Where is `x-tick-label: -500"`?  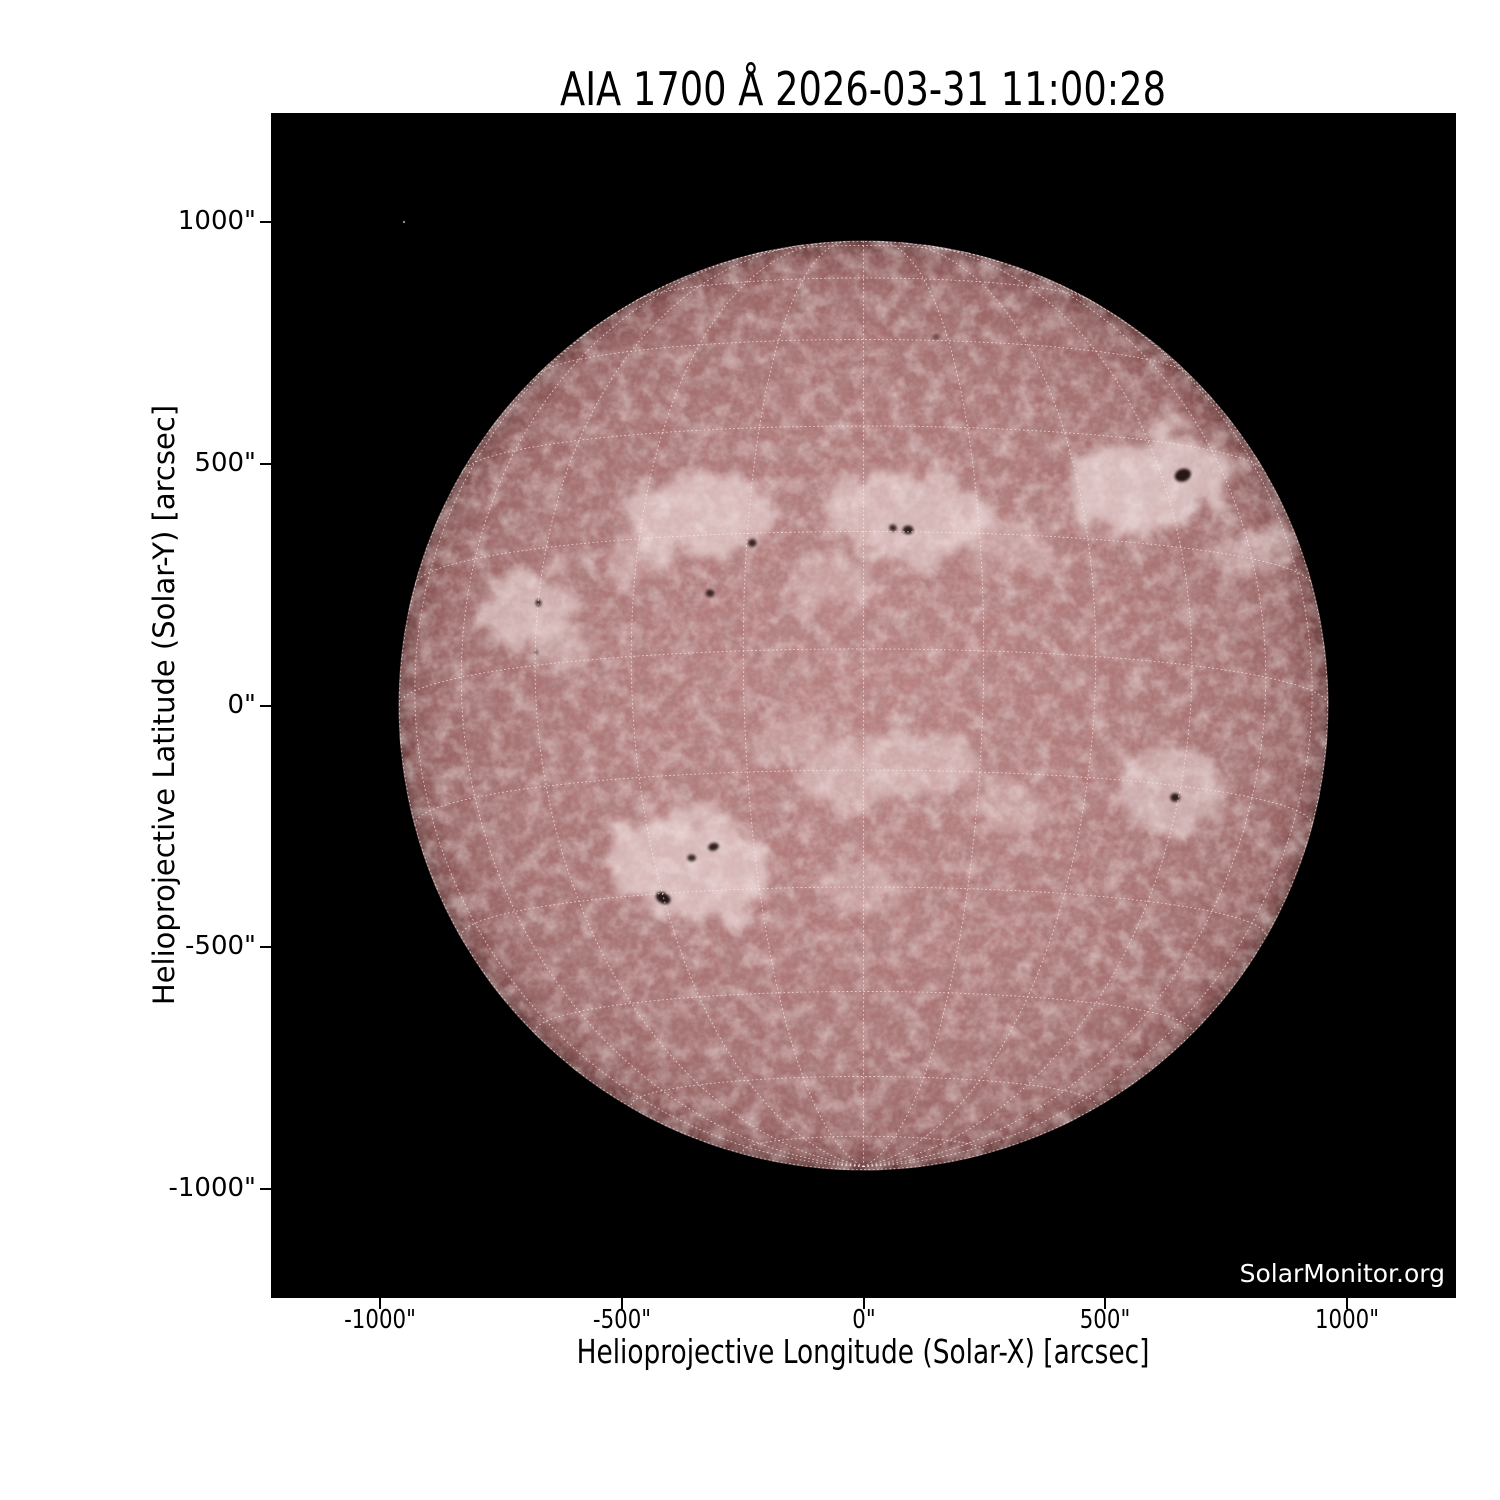
x-tick-label: -500" is located at coordinates (621, 1320).